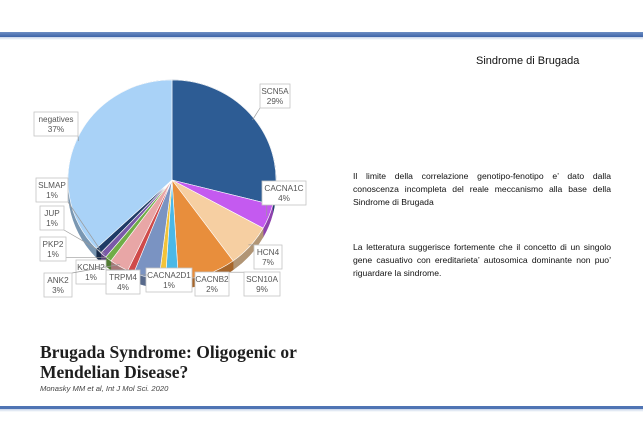 The image size is (643, 428). I want to click on label-box-cacna2d1, so click(169, 280).